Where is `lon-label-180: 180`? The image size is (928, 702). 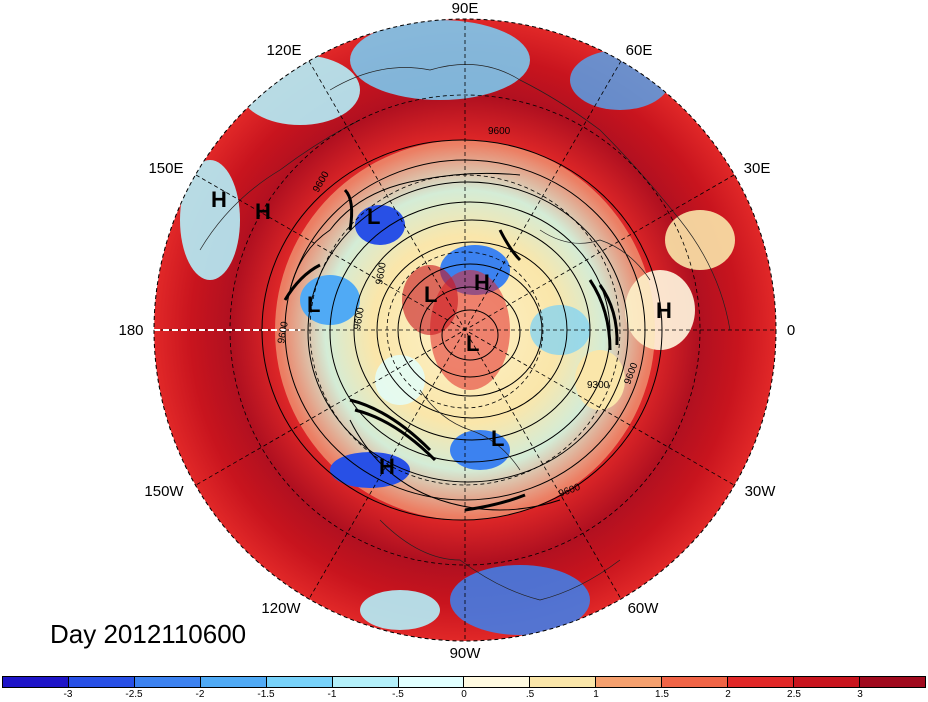 lon-label-180: 180 is located at coordinates (130, 330).